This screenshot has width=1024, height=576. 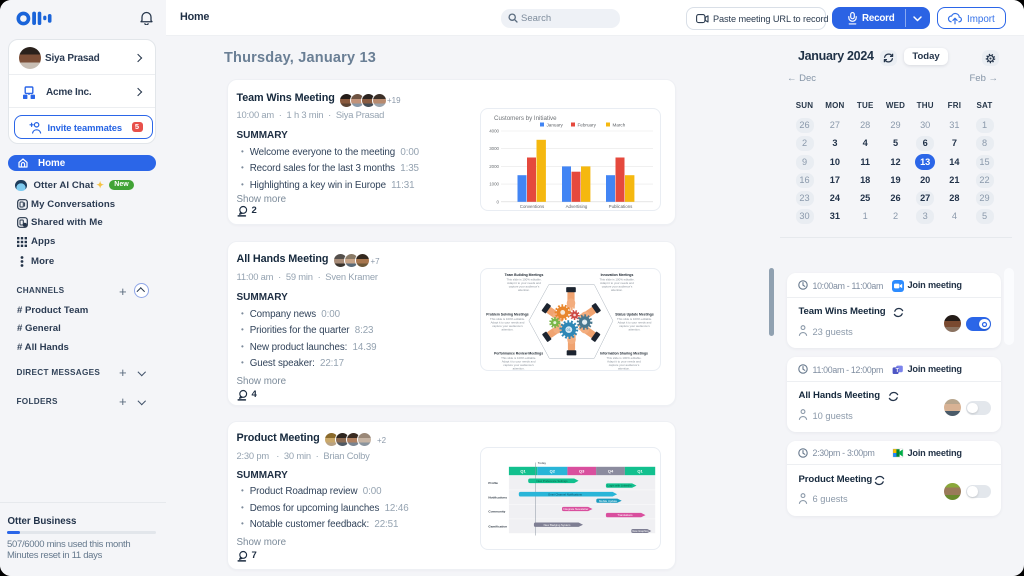 What do you see at coordinates (557, 525) in the screenshot?
I see `svg-text: New Badging System` at bounding box center [557, 525].